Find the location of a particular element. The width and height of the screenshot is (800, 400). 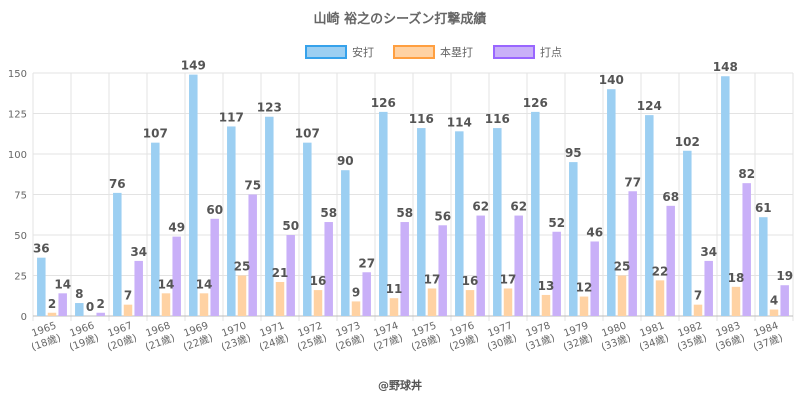

data-label: 60 is located at coordinates (214, 210).